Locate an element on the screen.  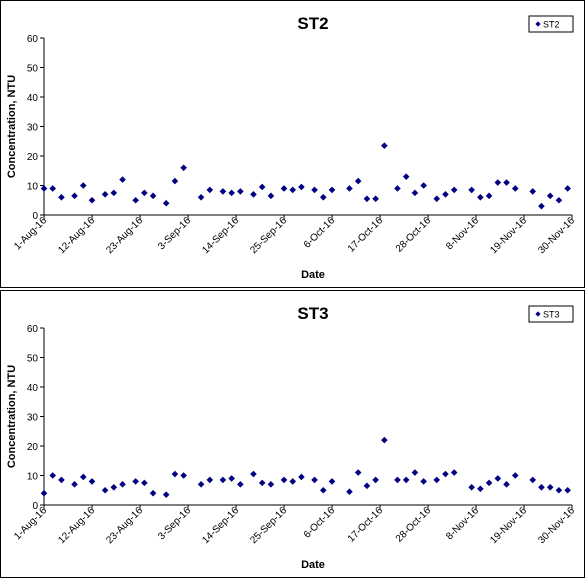
chart-title: ST2 is located at coordinates (312, 23).